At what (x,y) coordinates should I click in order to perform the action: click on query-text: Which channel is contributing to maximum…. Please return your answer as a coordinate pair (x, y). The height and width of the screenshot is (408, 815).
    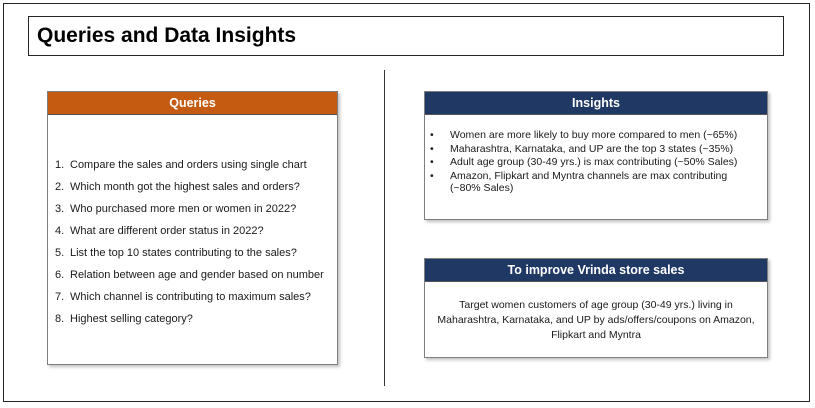
    Looking at the image, I should click on (190, 297).